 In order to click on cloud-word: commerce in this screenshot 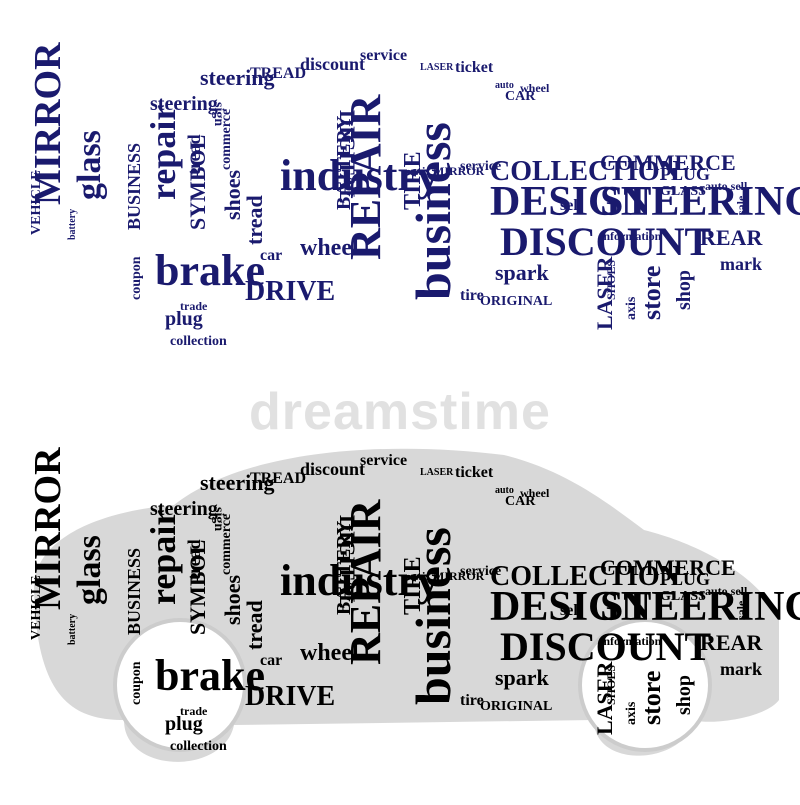, I will do `click(226, 544)`.